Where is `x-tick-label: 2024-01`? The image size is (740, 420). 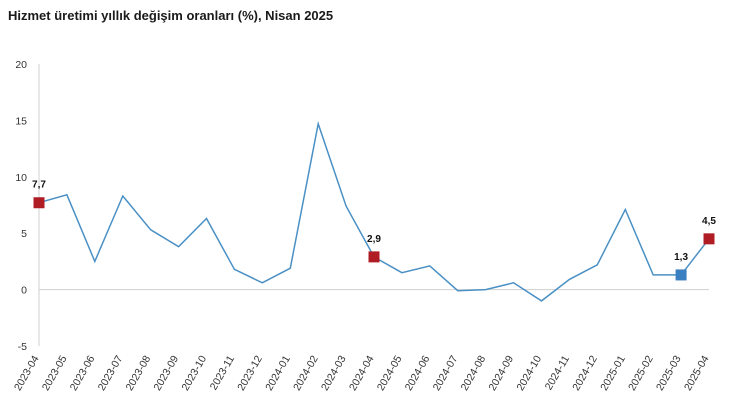 x-tick-label: 2024-01 is located at coordinates (278, 373).